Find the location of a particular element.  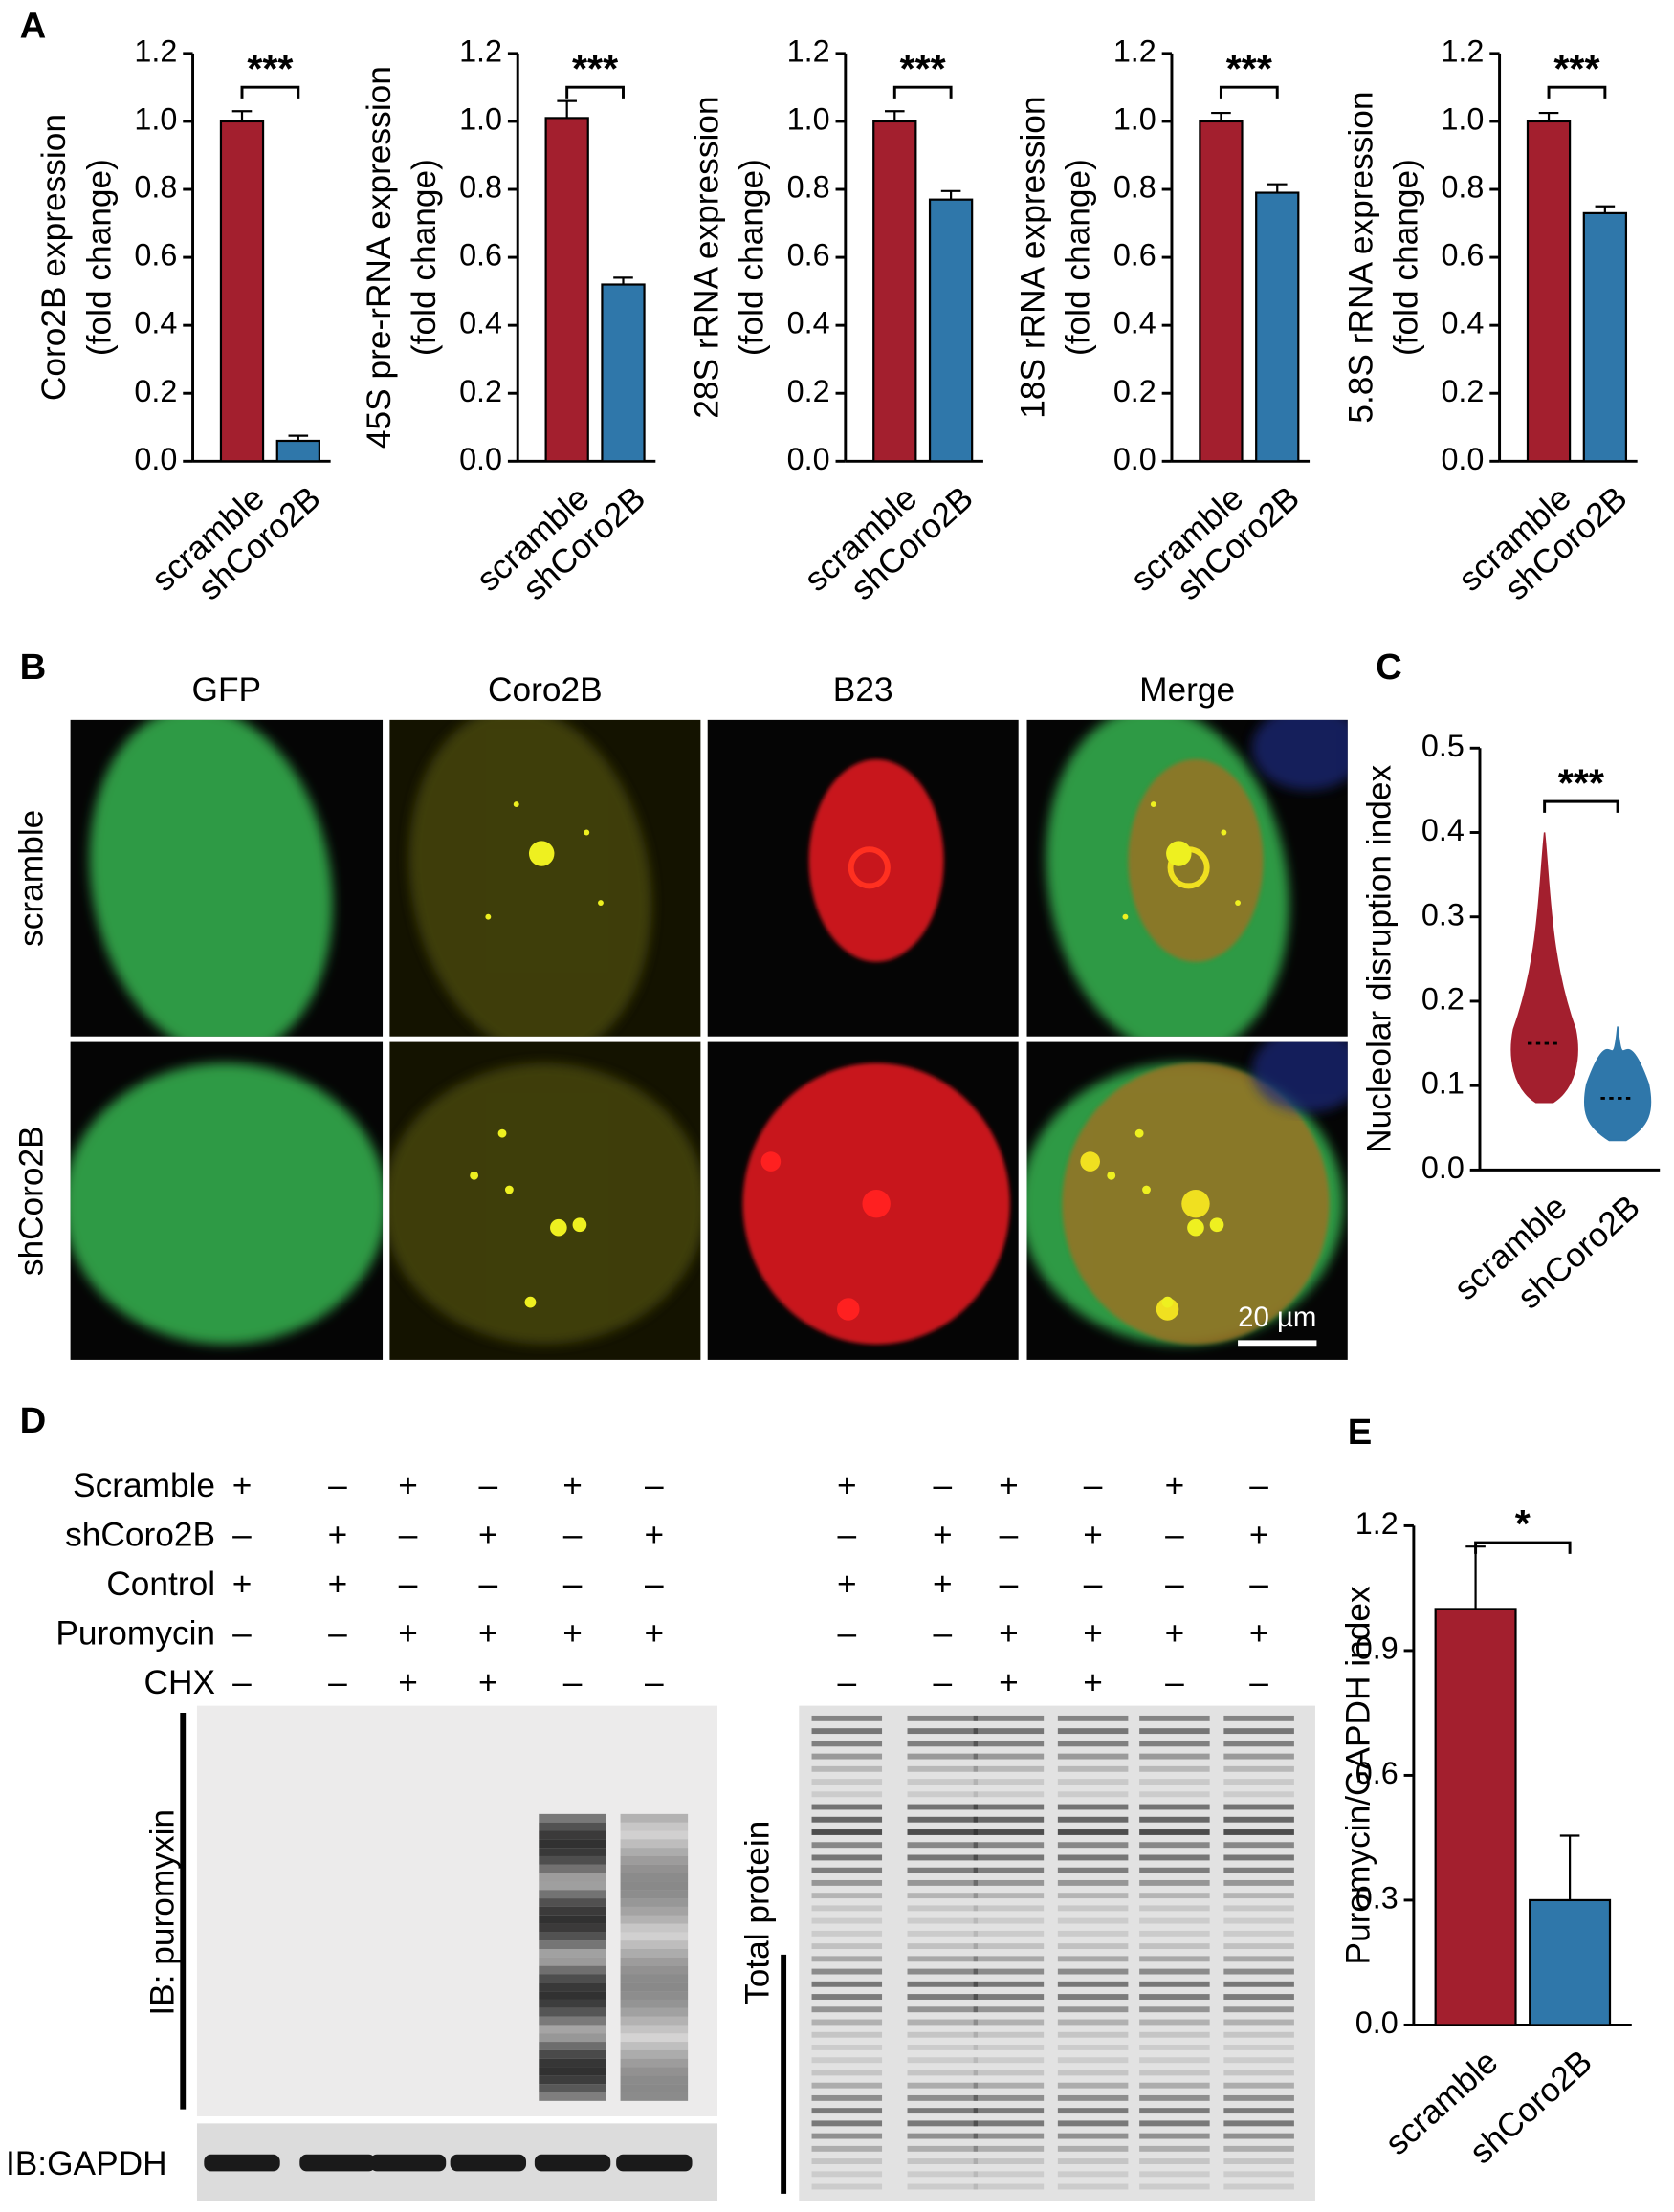

significance: *** is located at coordinates (1576, 68).